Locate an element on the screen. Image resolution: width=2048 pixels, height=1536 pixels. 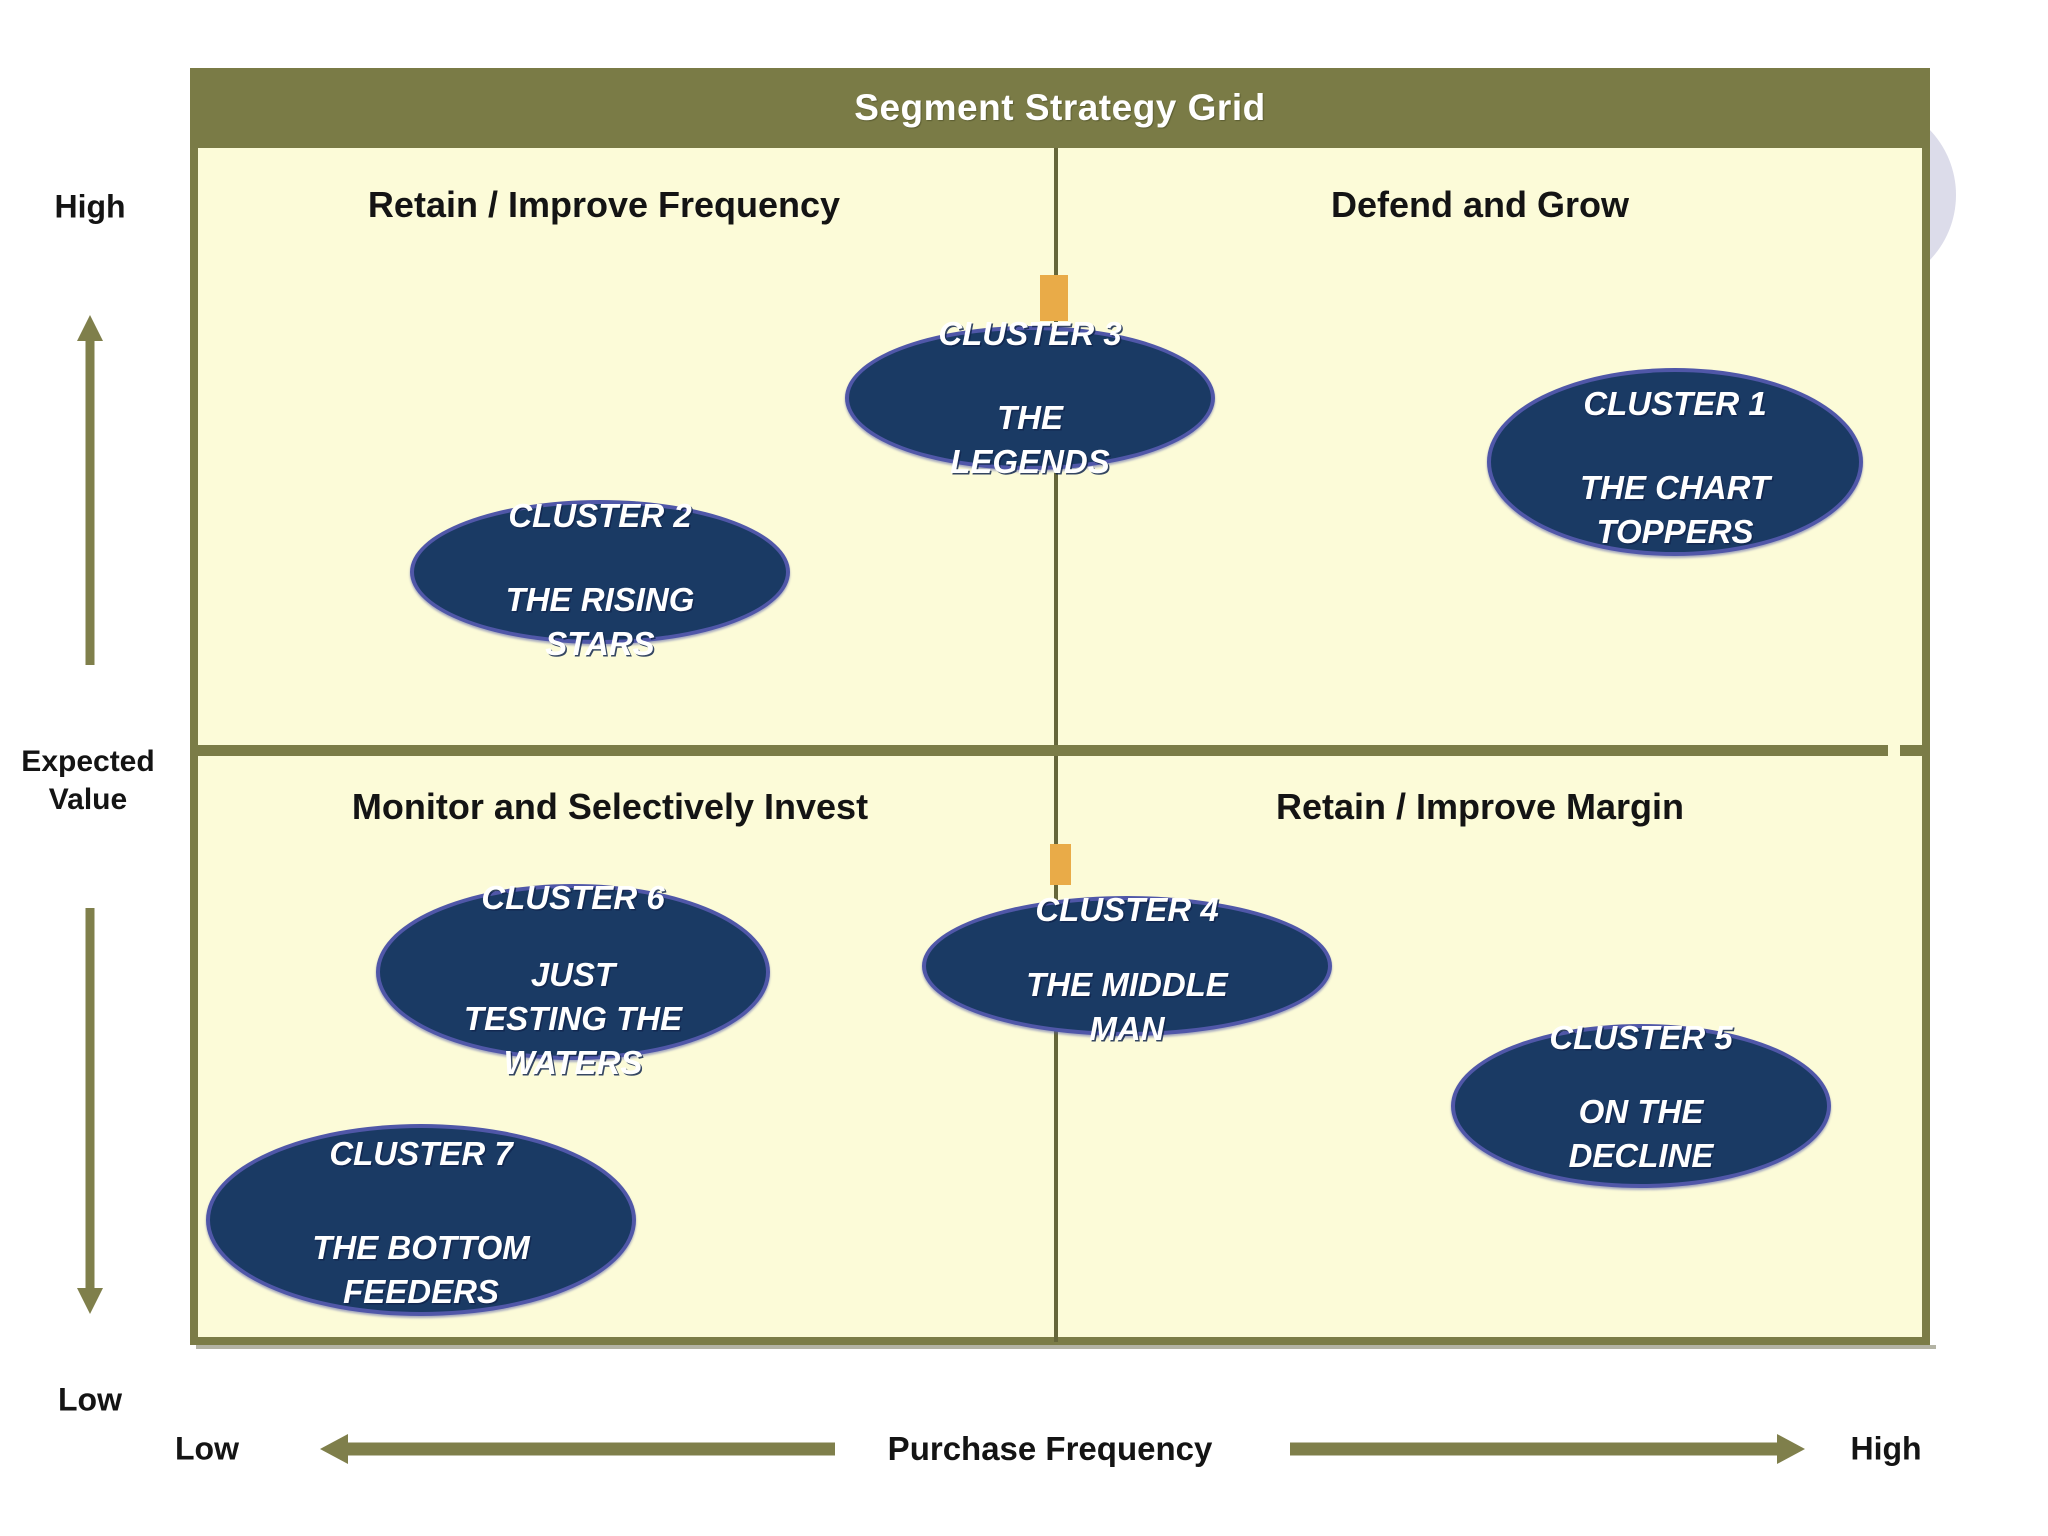
cluster-3-title: CLUSTER 3 is located at coordinates (1030, 333).